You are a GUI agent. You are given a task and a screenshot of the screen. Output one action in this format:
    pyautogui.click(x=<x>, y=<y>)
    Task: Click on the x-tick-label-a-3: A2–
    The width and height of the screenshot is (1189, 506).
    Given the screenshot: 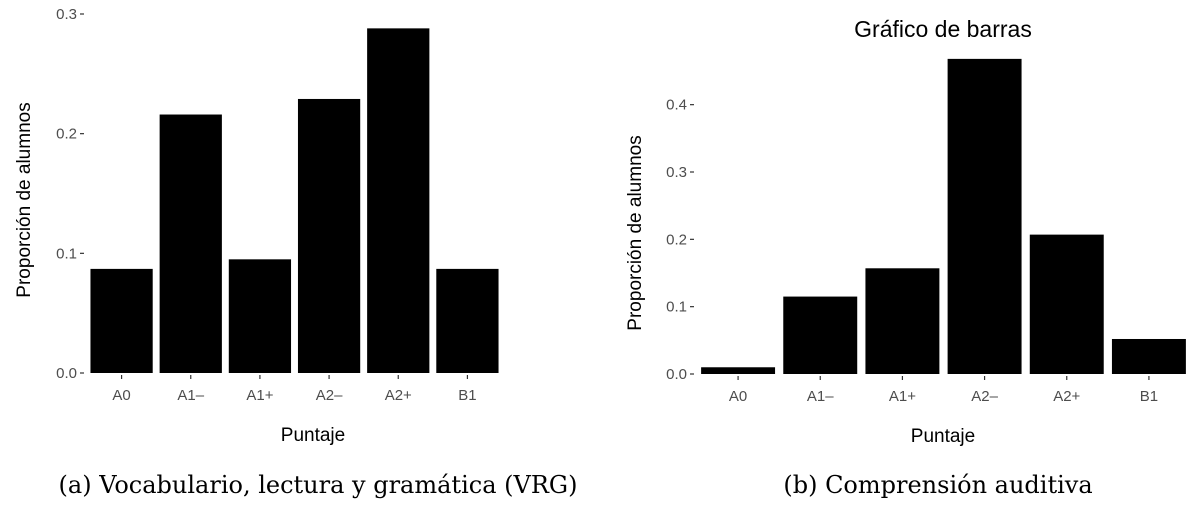 What is the action you would take?
    pyautogui.click(x=329, y=395)
    